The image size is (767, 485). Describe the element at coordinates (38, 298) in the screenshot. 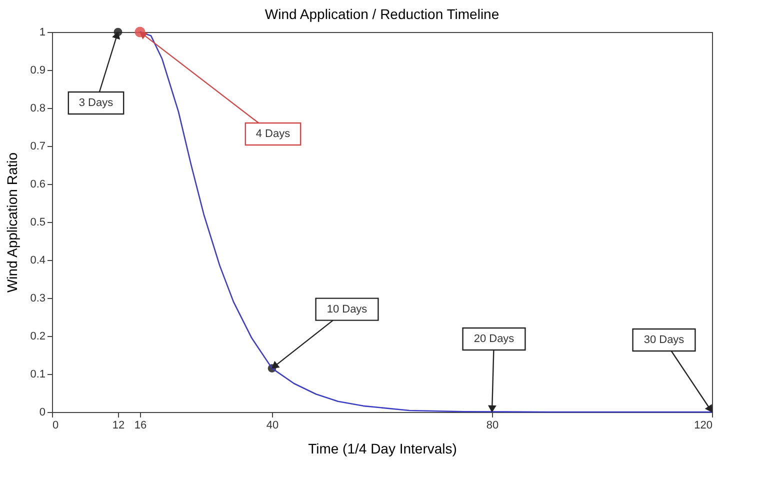

I see `y-tick-label: 0.3` at that location.